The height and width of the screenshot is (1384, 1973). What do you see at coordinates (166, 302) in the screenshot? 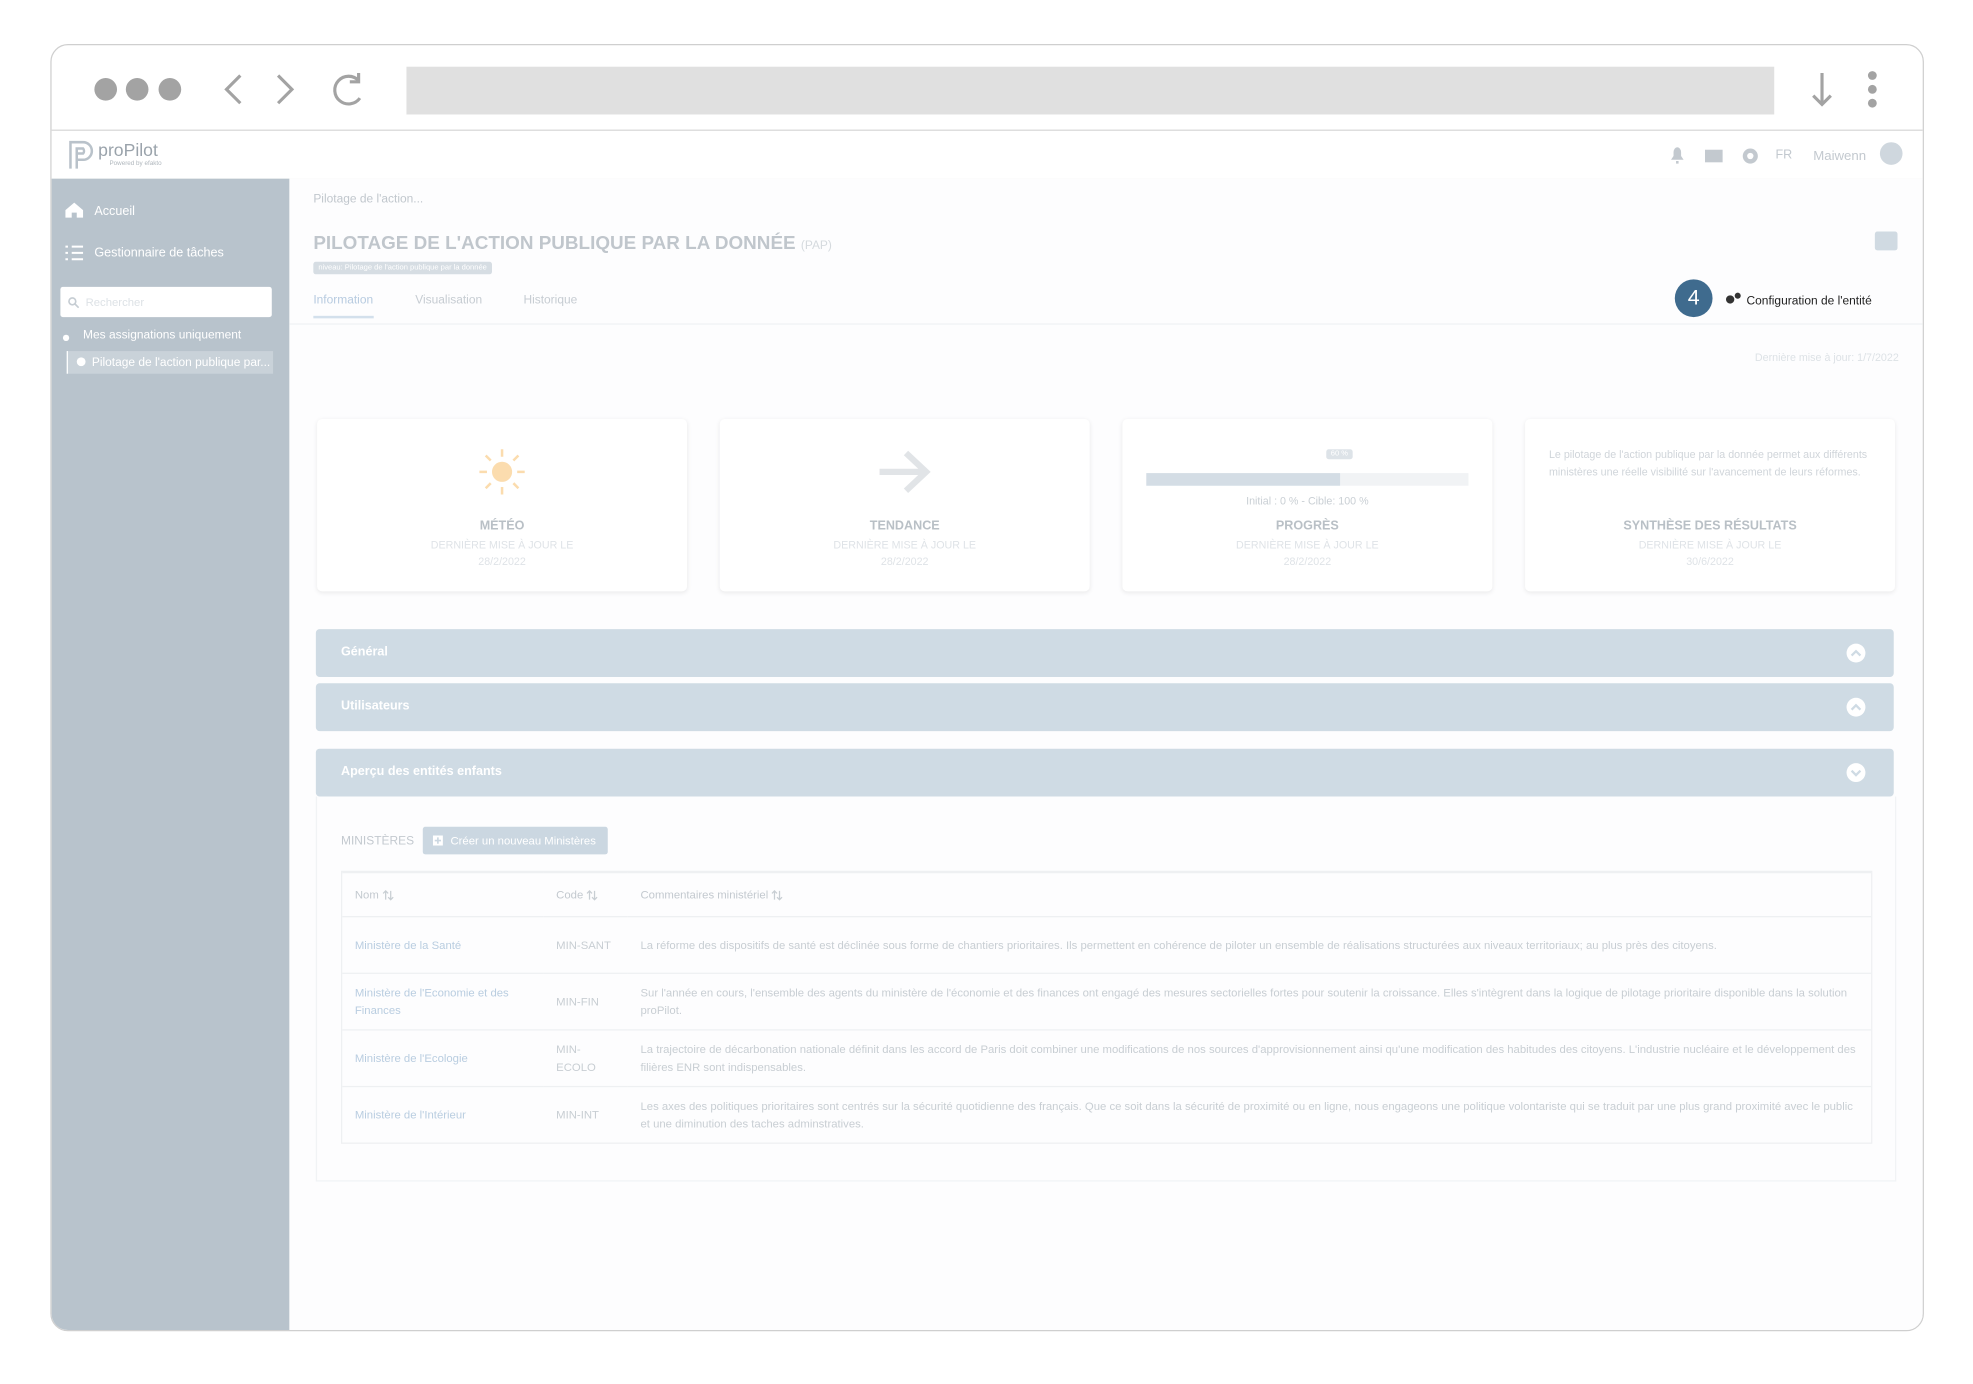
I see `search-input: Rechercher` at bounding box center [166, 302].